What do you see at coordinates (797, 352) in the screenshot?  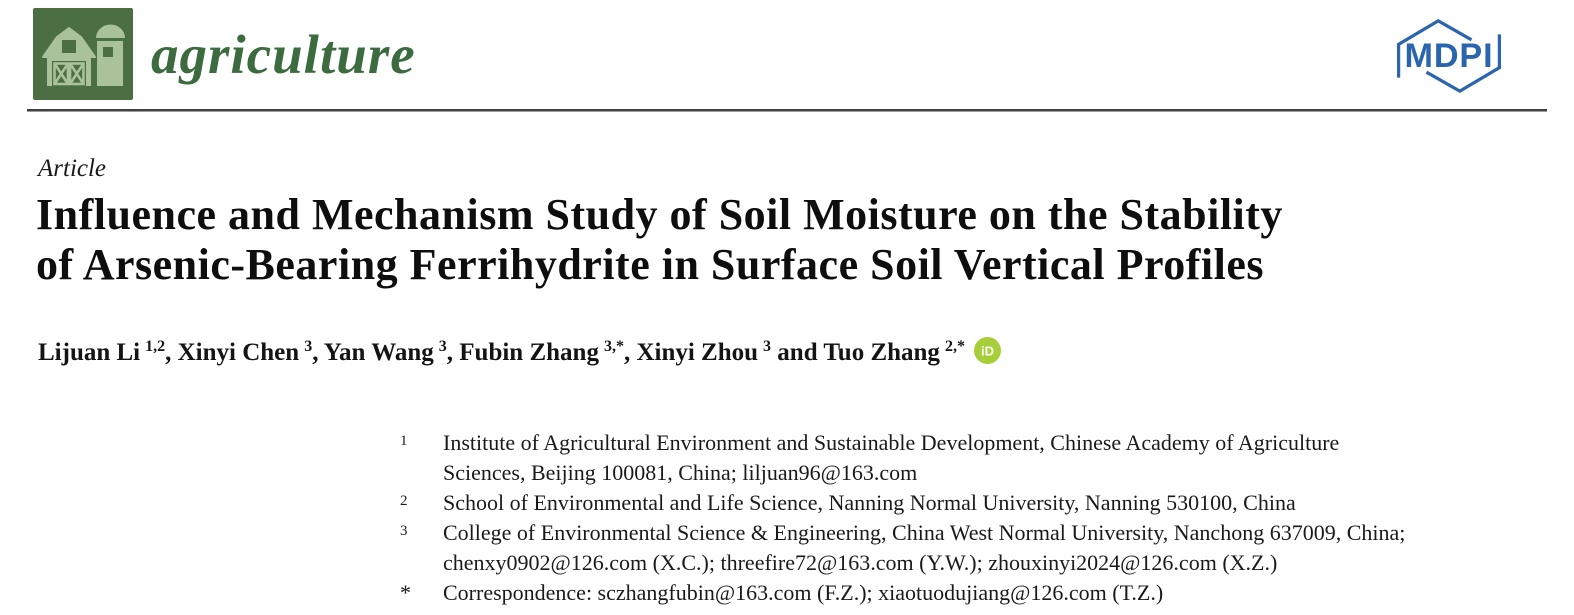 I see `author-separator: and` at bounding box center [797, 352].